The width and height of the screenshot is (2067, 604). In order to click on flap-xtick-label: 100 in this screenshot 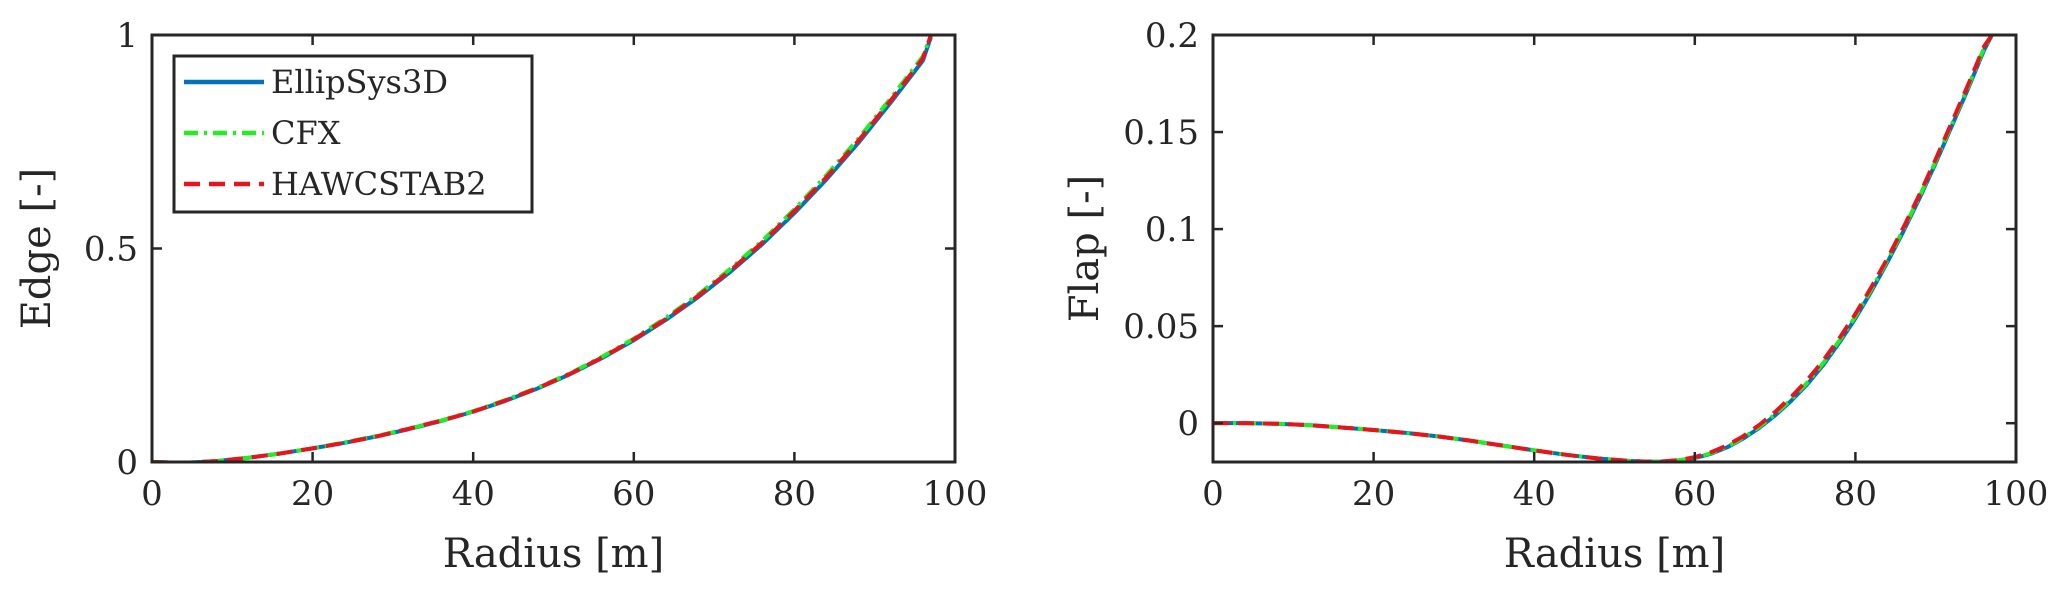, I will do `click(2016, 494)`.